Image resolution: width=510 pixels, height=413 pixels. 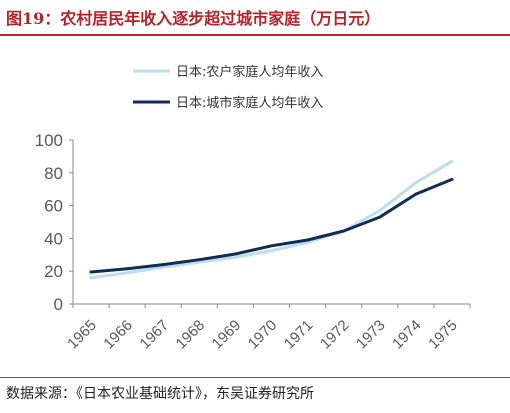 What do you see at coordinates (263, 335) in the screenshot?
I see `x-tick-label: 1970` at bounding box center [263, 335].